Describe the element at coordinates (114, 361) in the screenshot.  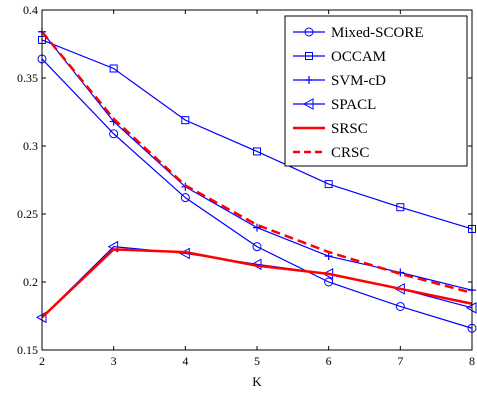
I see `x-tick-label: 3` at that location.